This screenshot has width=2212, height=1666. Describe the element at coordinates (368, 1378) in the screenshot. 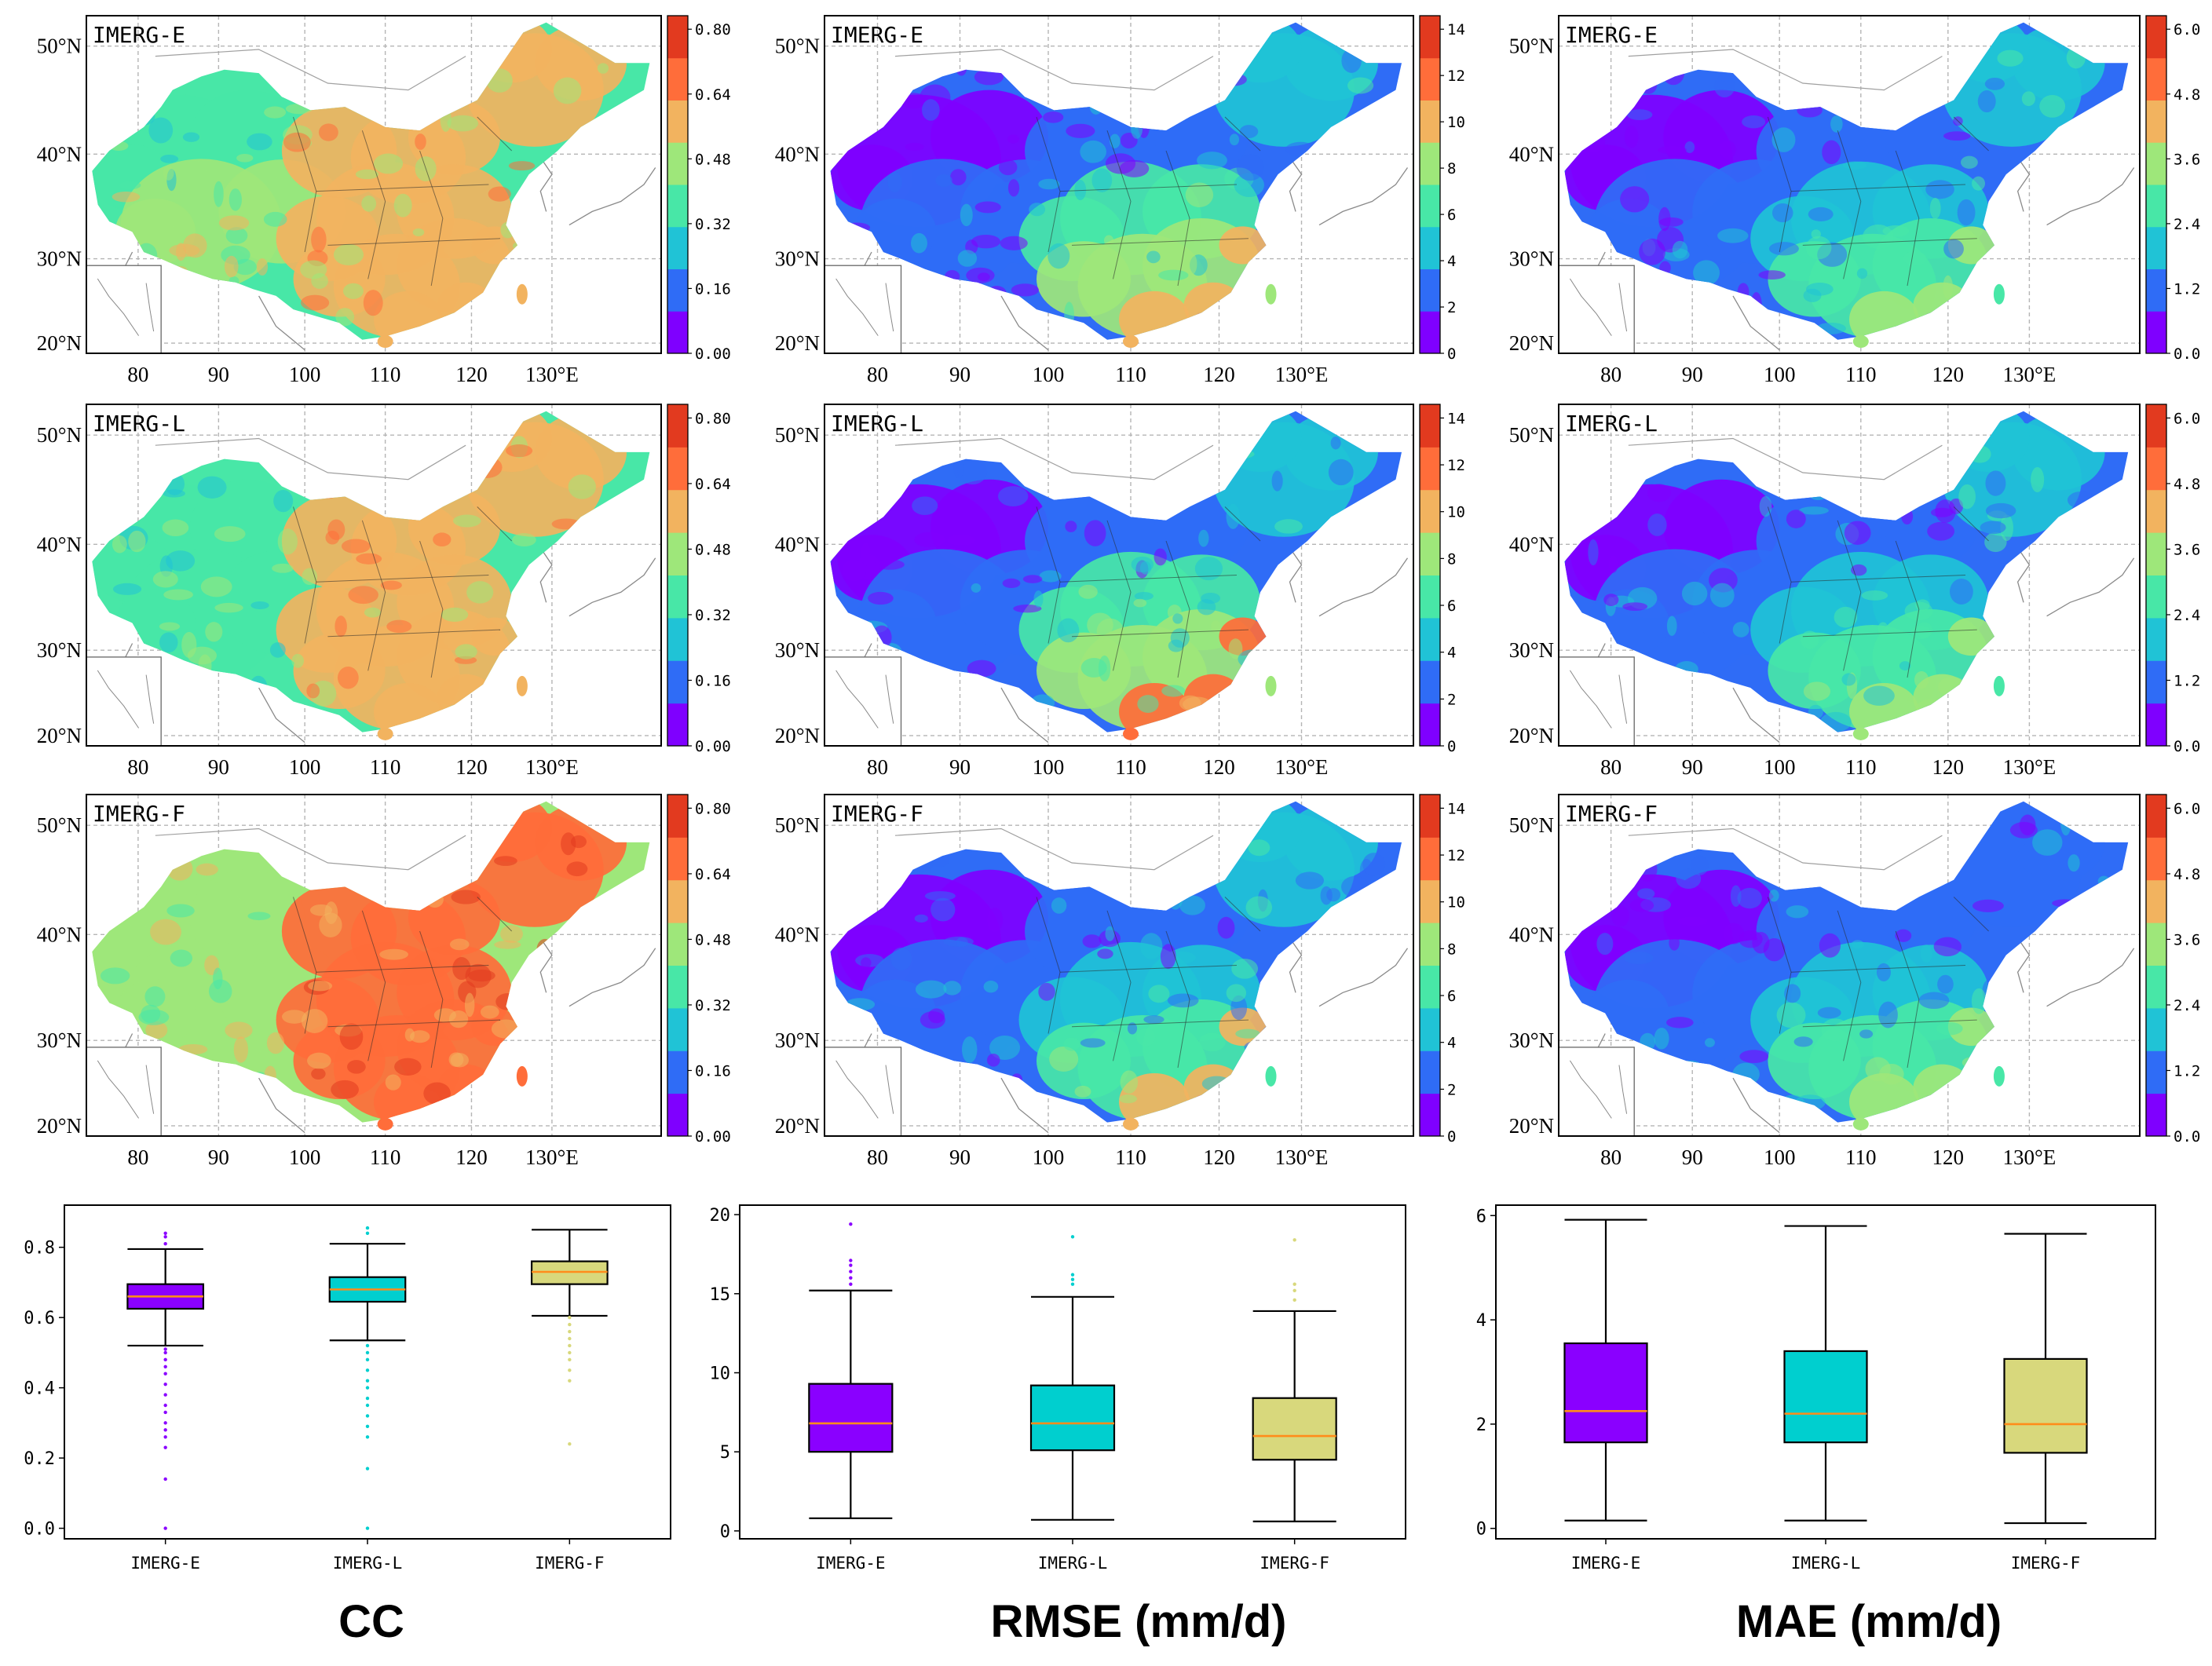

I see `box-imerg-l` at that location.